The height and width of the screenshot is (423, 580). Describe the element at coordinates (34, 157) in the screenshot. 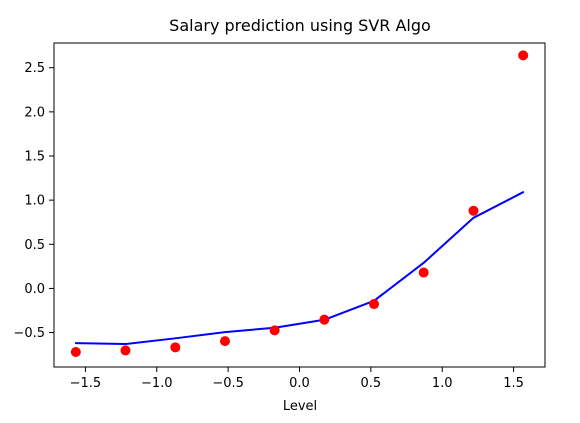

I see `y-tick-label: 1.5` at that location.